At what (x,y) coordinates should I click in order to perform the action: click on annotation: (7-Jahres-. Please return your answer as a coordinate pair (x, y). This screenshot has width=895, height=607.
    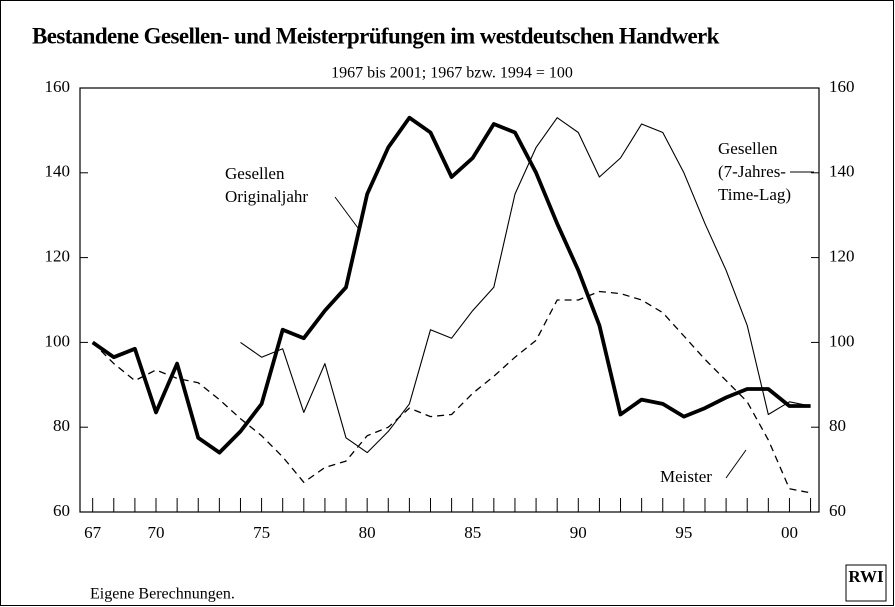
    Looking at the image, I should click on (752, 171).